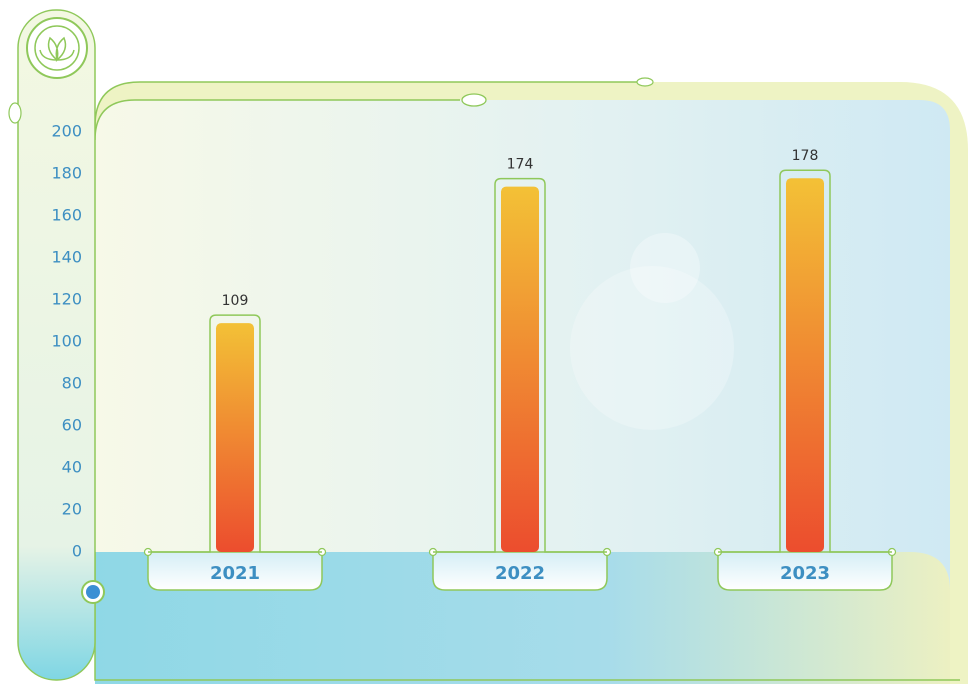  Describe the element at coordinates (805, 573) in the screenshot. I see `x-tick-label: 2023` at that location.